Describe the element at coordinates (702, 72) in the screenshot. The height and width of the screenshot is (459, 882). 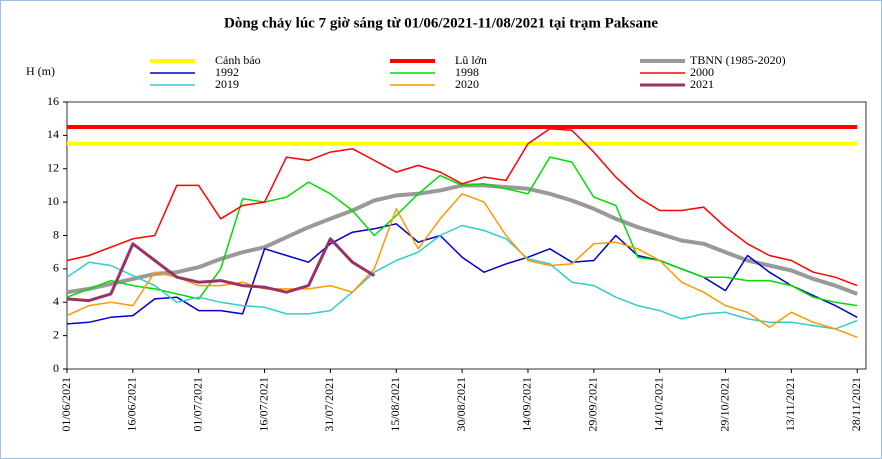
I see `legend-label: 2000` at that location.